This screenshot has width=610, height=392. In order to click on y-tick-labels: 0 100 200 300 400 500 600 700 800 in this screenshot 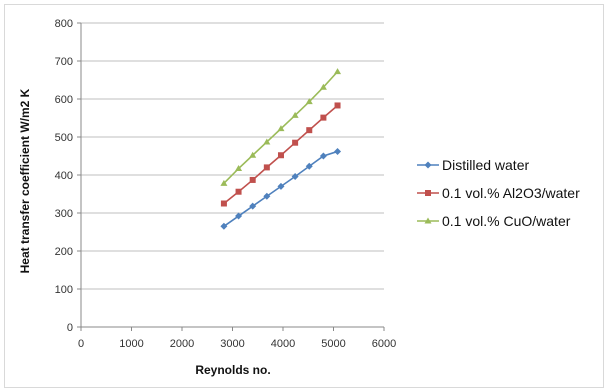, I will do `click(64, 176)`.